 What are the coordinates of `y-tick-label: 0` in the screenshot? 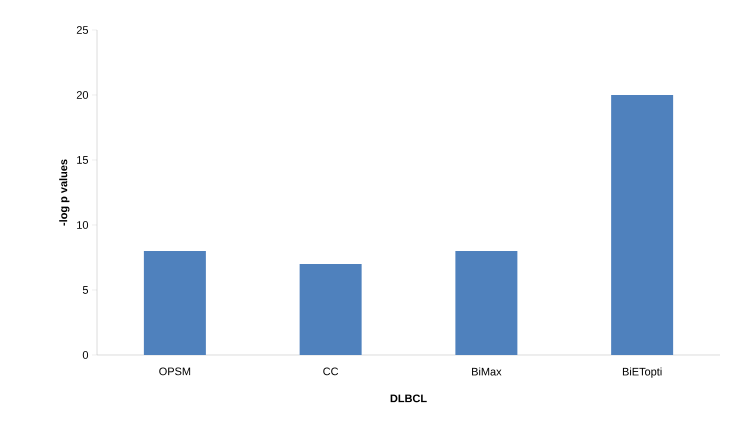 It's located at (85, 355).